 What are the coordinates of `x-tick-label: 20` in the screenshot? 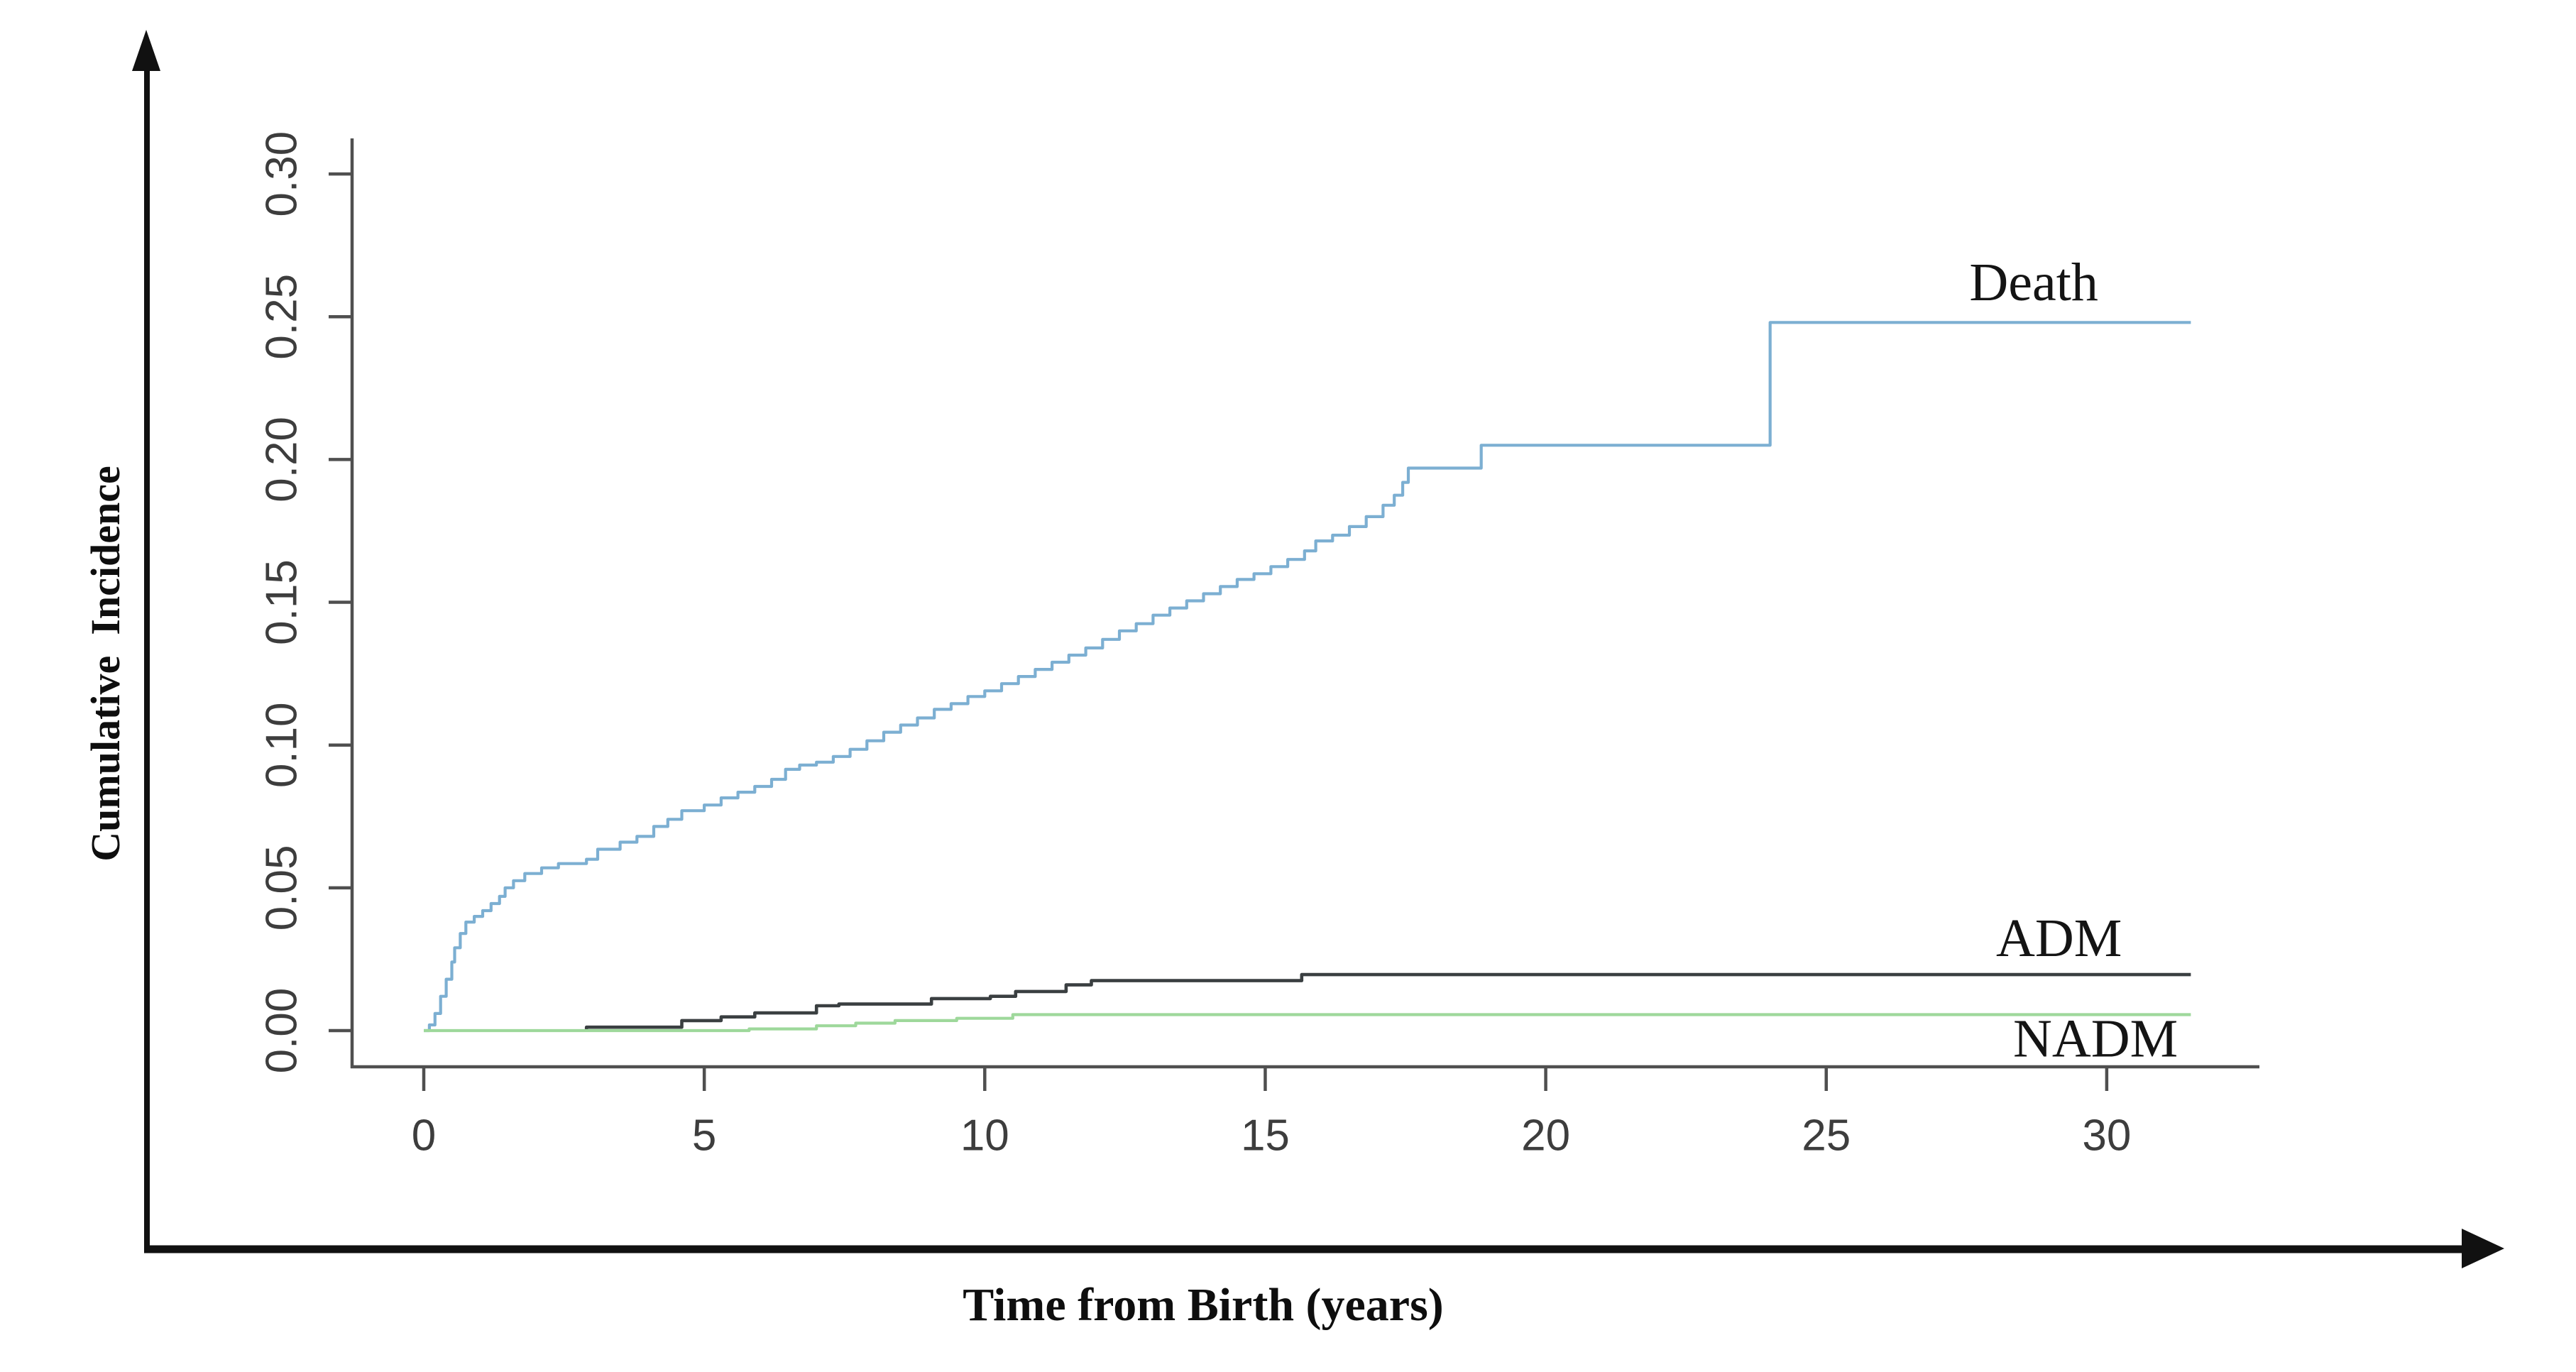 It's located at (1545, 1136).